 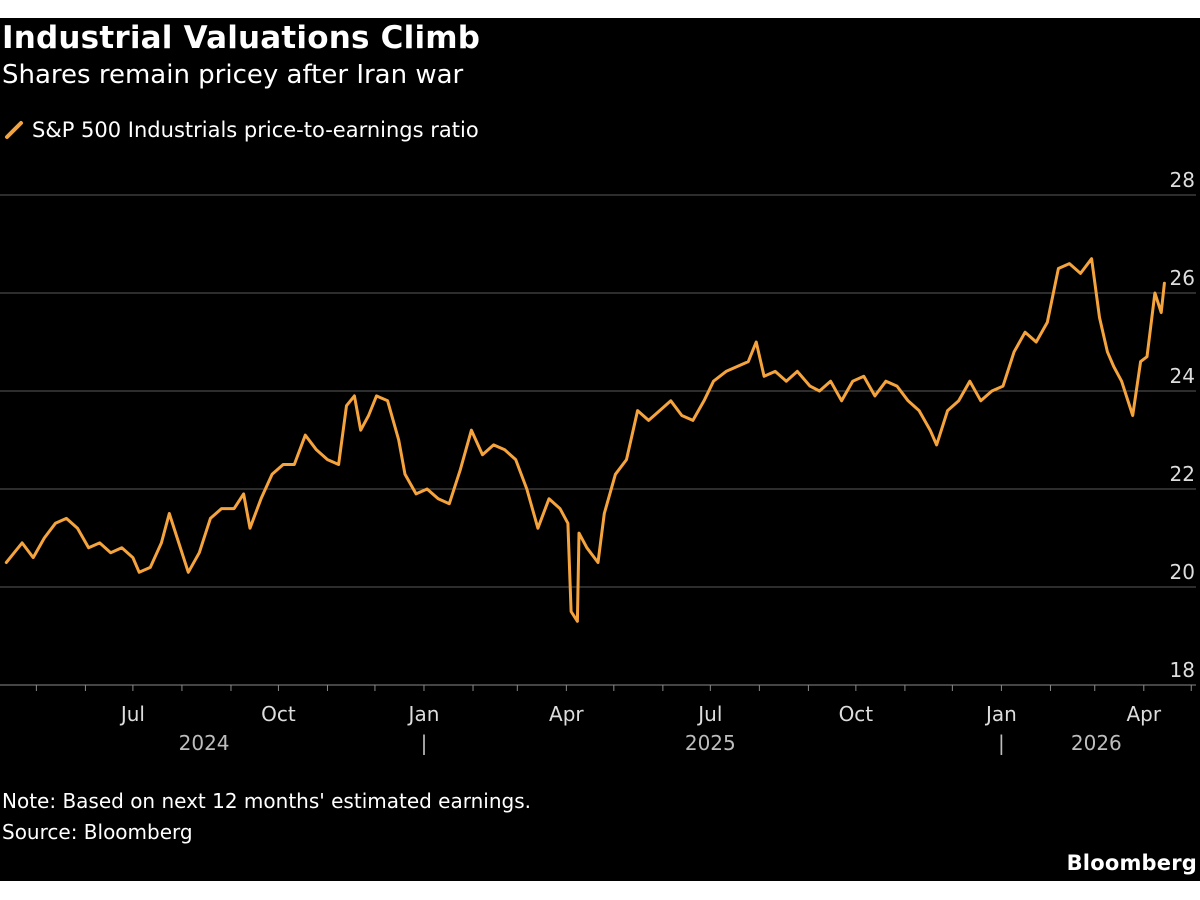 What do you see at coordinates (1182, 670) in the screenshot?
I see `y-tick-label: 18` at bounding box center [1182, 670].